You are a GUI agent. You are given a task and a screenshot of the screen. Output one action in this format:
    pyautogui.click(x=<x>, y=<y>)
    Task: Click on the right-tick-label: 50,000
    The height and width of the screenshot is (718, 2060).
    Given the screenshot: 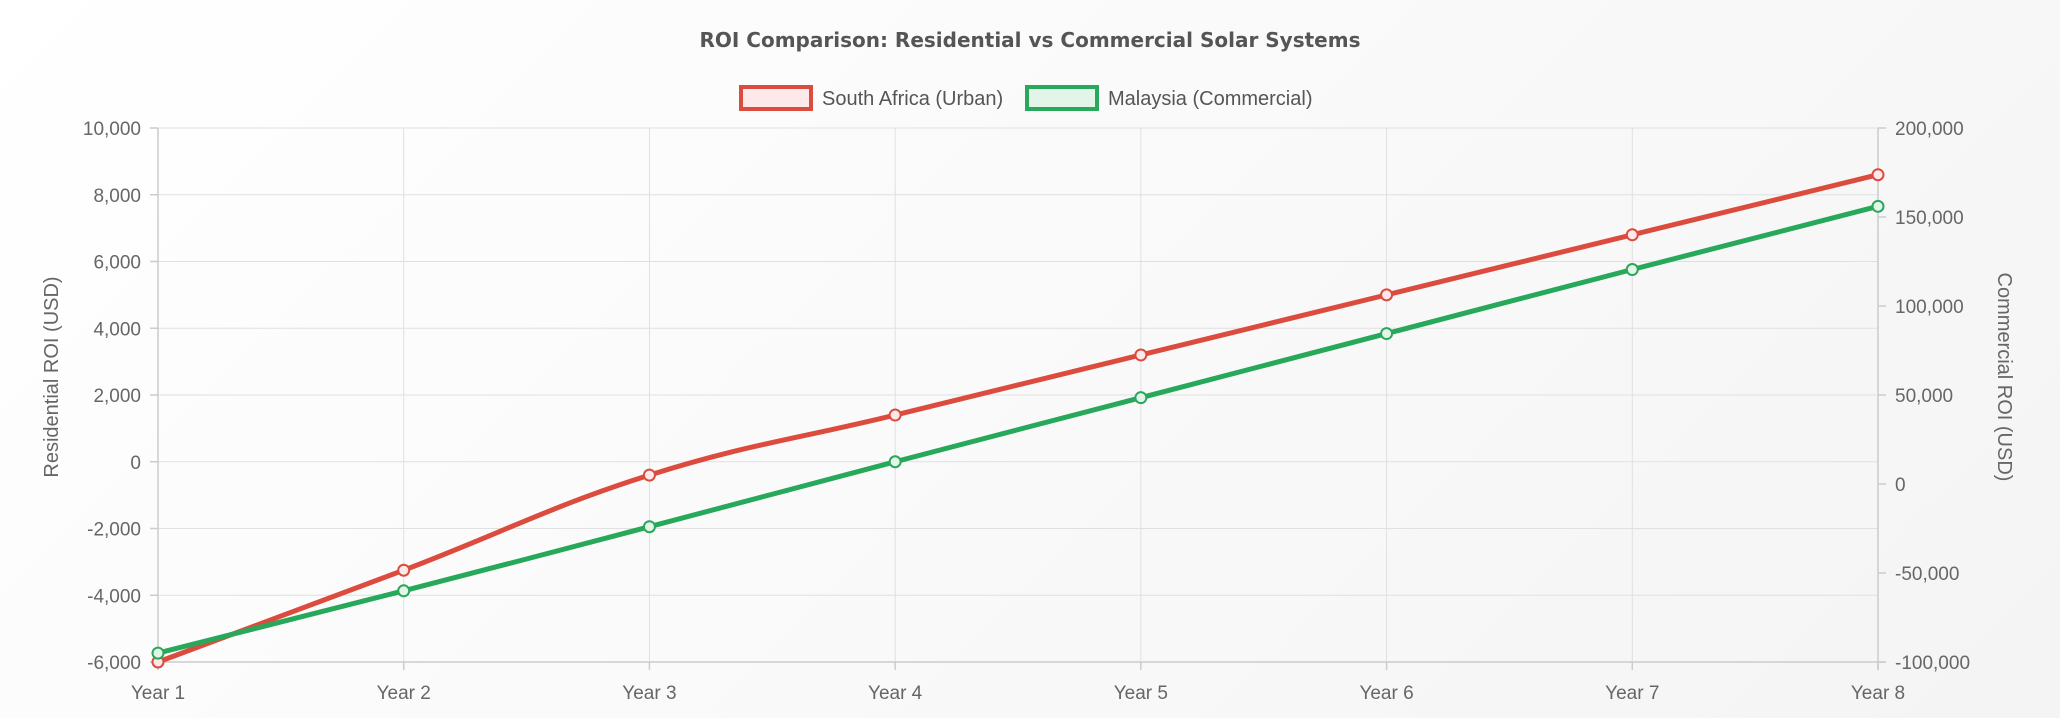 What is the action you would take?
    pyautogui.click(x=1924, y=396)
    